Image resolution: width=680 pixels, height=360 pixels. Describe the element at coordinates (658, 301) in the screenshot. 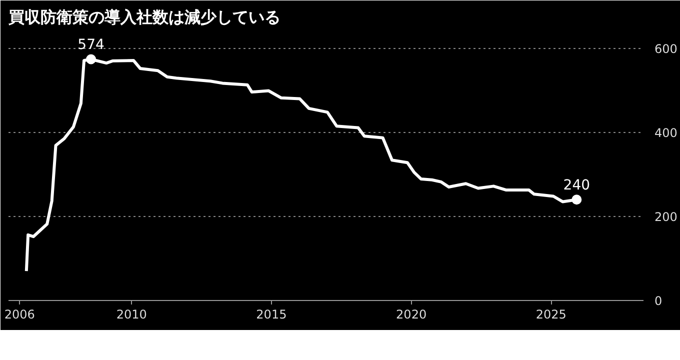

I see `y-tick-label: 0` at that location.